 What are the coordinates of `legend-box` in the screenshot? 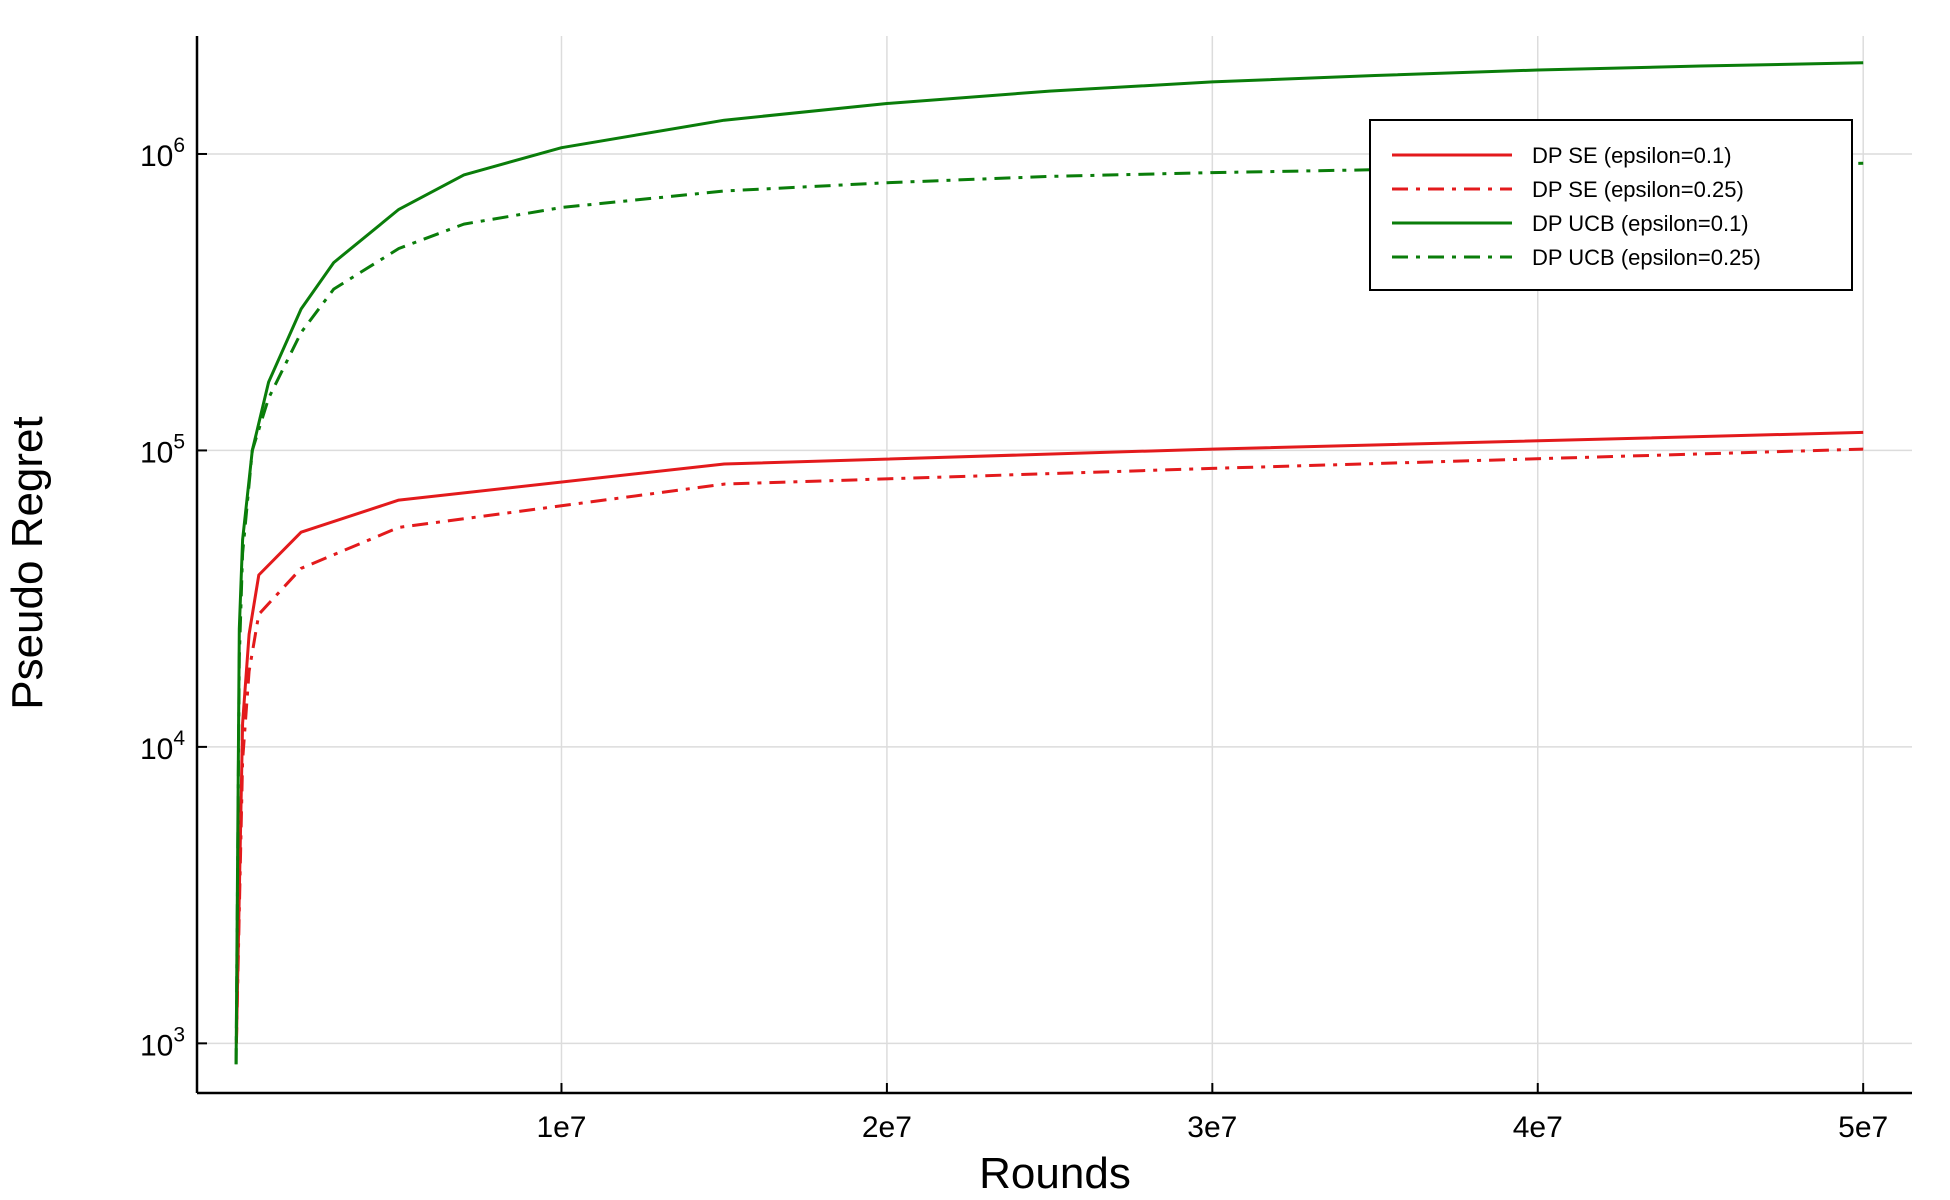 It's located at (1611, 205).